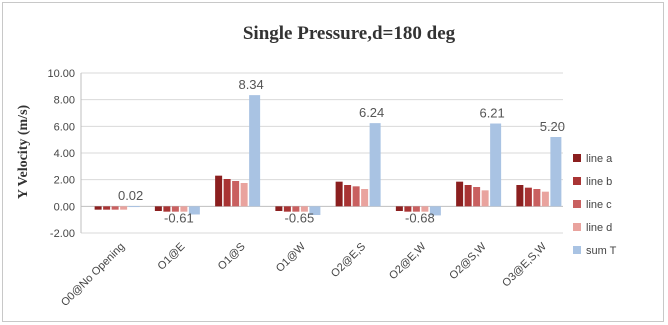  I want to click on data-label: 5.20, so click(552, 126).